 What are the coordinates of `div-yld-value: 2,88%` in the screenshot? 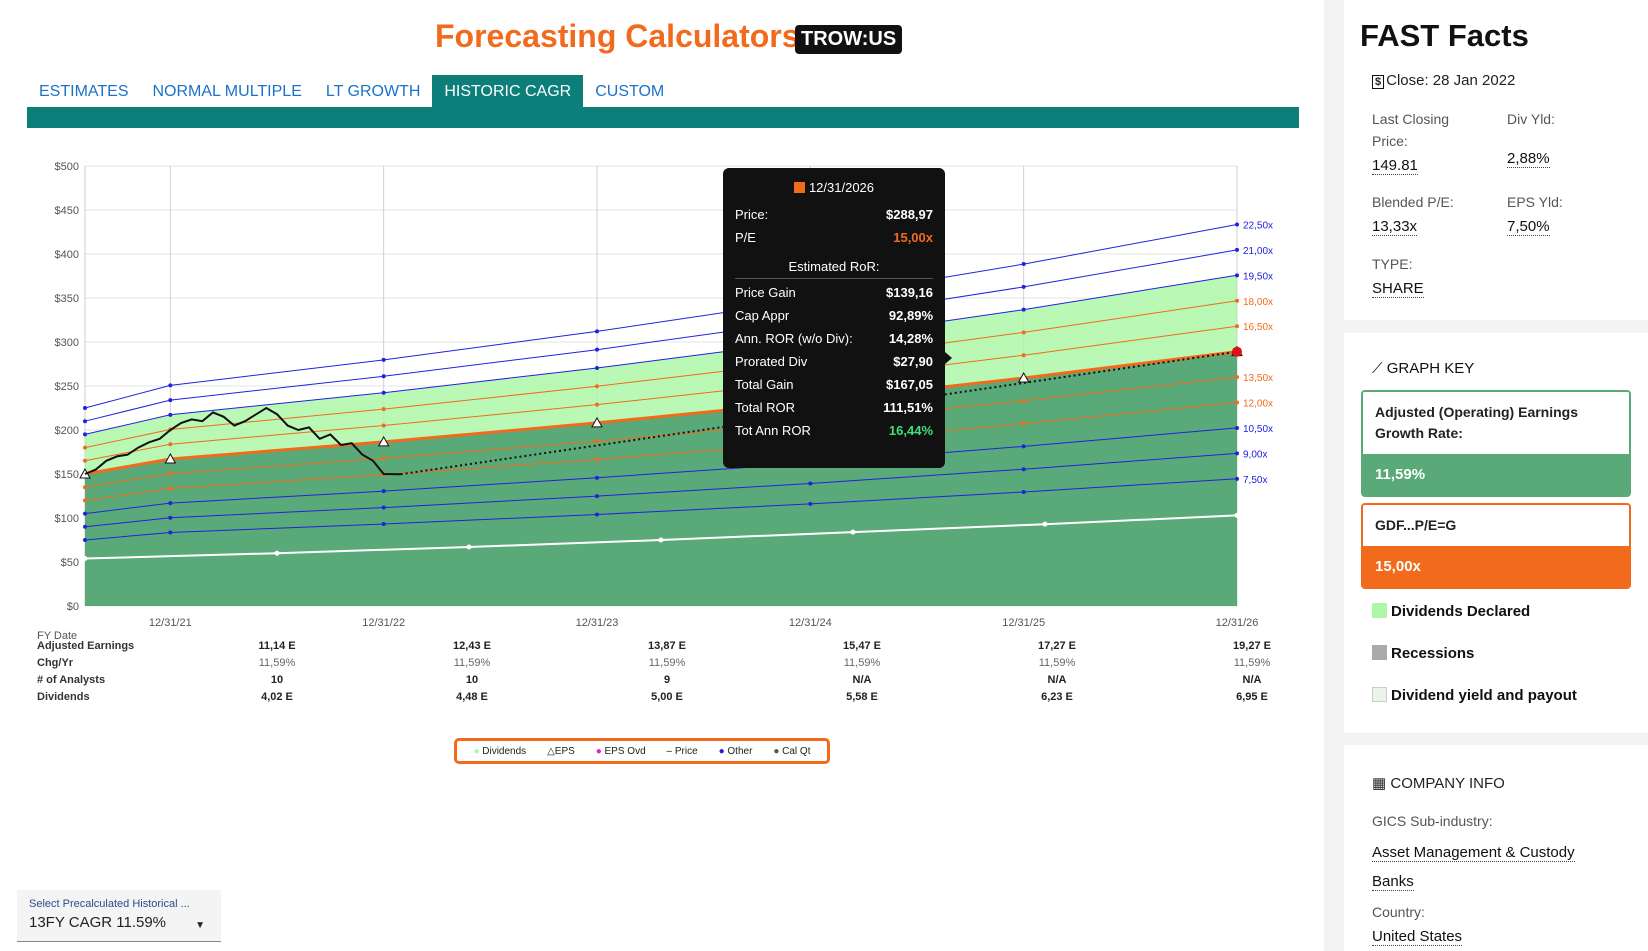 It's located at (1528, 159).